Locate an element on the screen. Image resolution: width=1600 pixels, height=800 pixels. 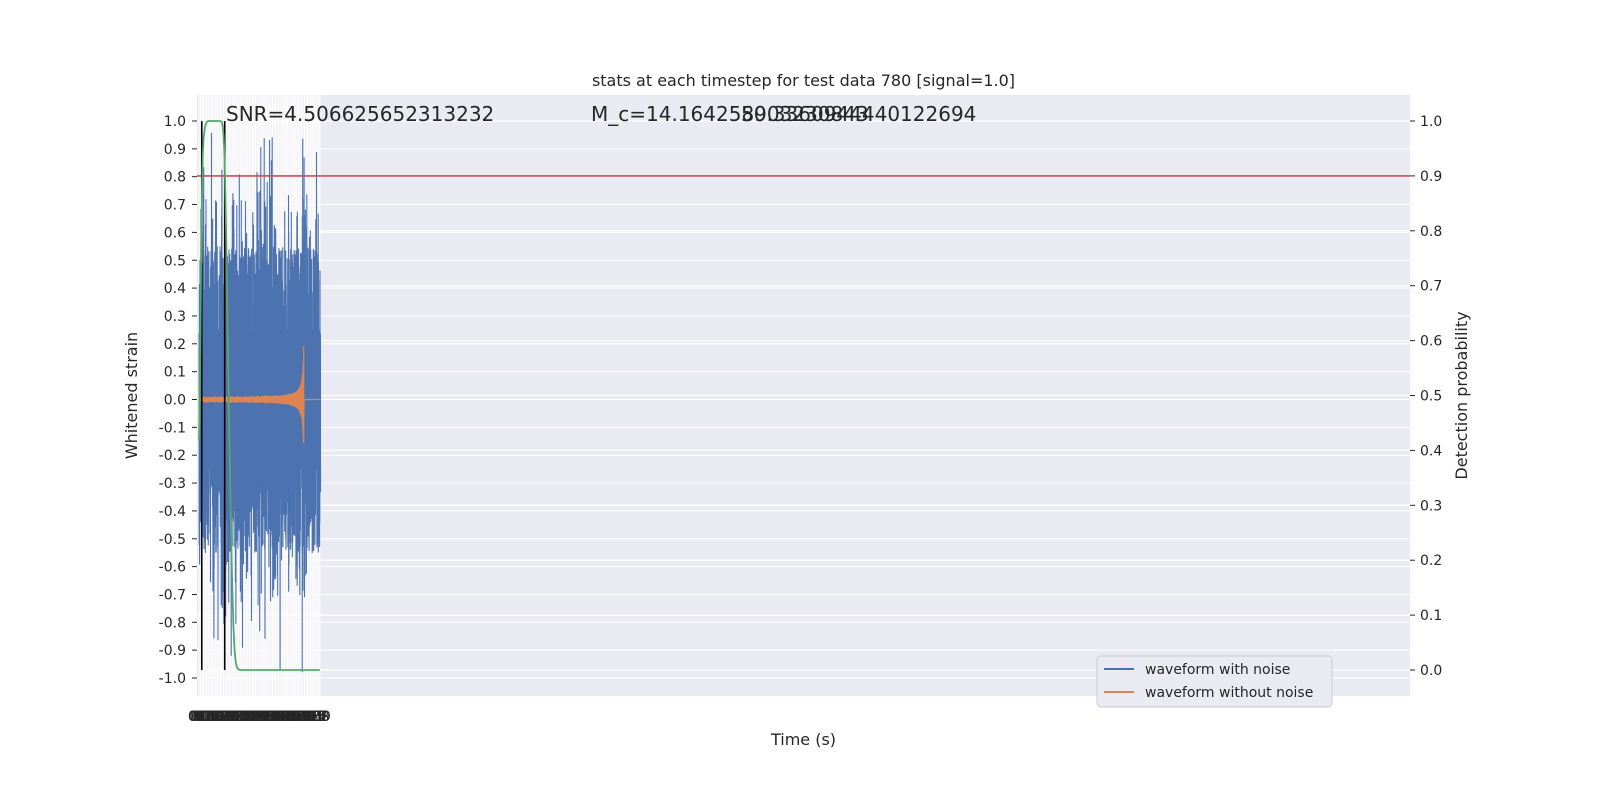
x-tick-label: 1.7 is located at coordinates (225, 717).